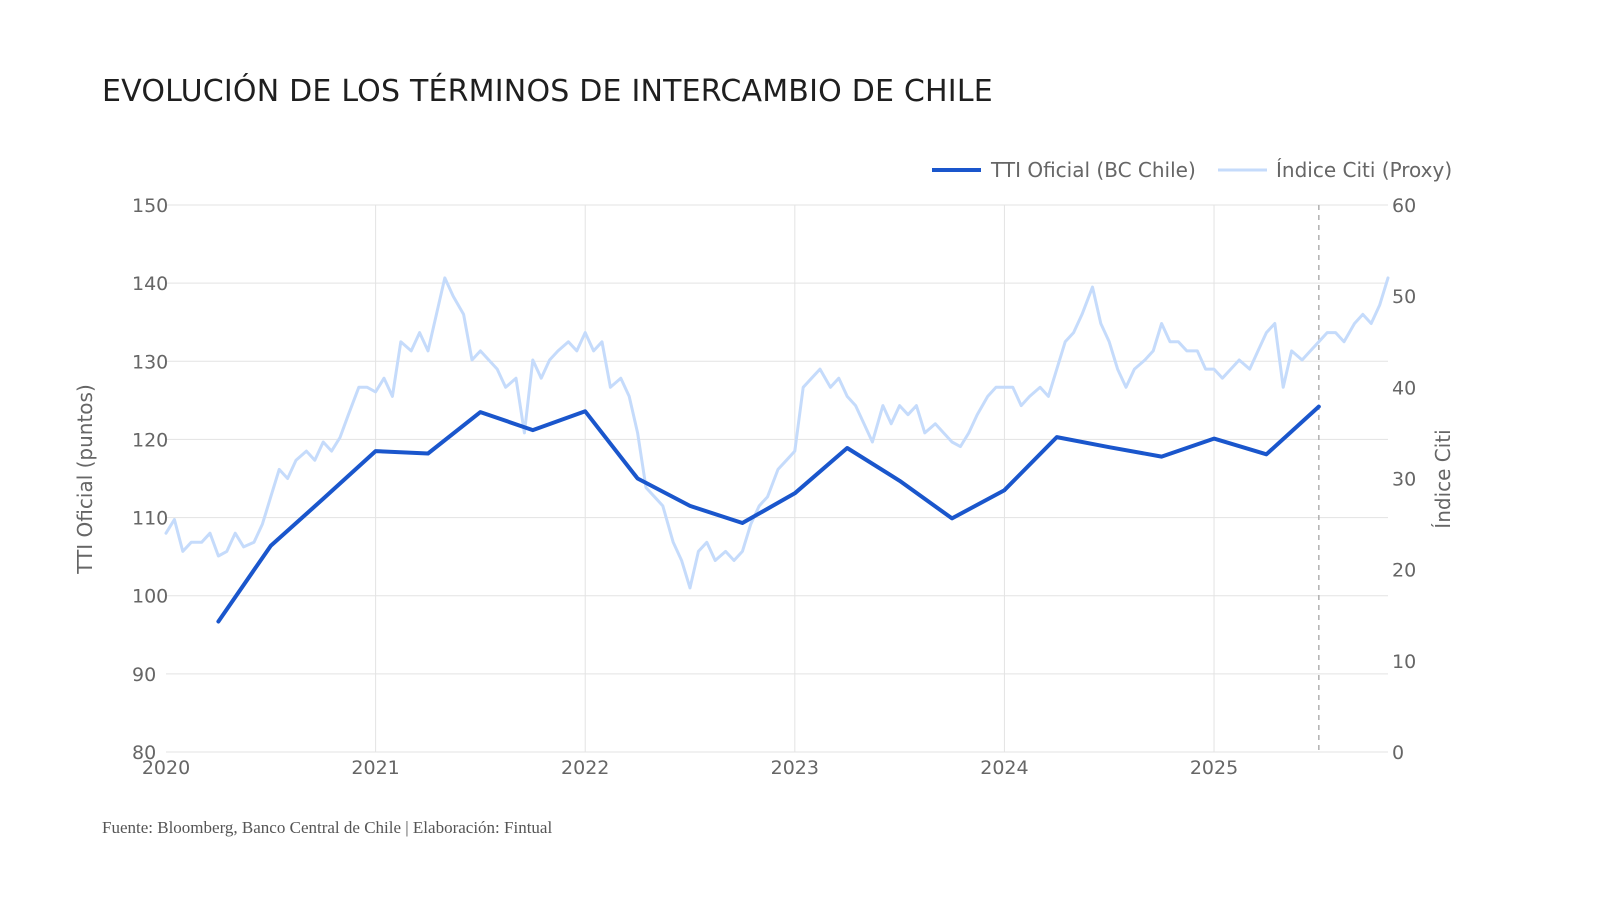  What do you see at coordinates (795, 768) in the screenshot?
I see `x-tick-label: 2023` at bounding box center [795, 768].